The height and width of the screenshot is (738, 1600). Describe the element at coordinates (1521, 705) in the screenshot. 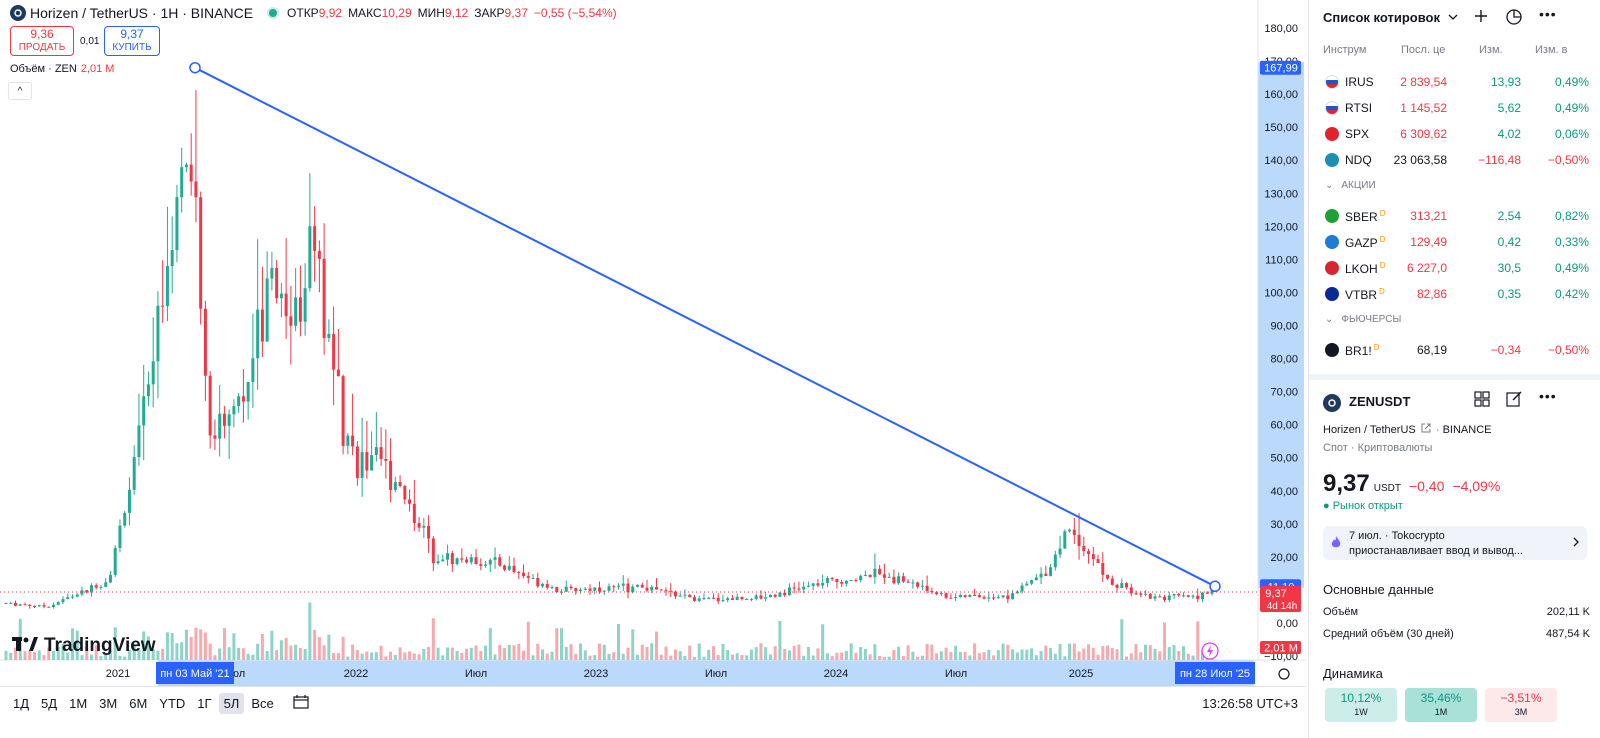

I see `perf-3m: −3,51% 3M` at that location.